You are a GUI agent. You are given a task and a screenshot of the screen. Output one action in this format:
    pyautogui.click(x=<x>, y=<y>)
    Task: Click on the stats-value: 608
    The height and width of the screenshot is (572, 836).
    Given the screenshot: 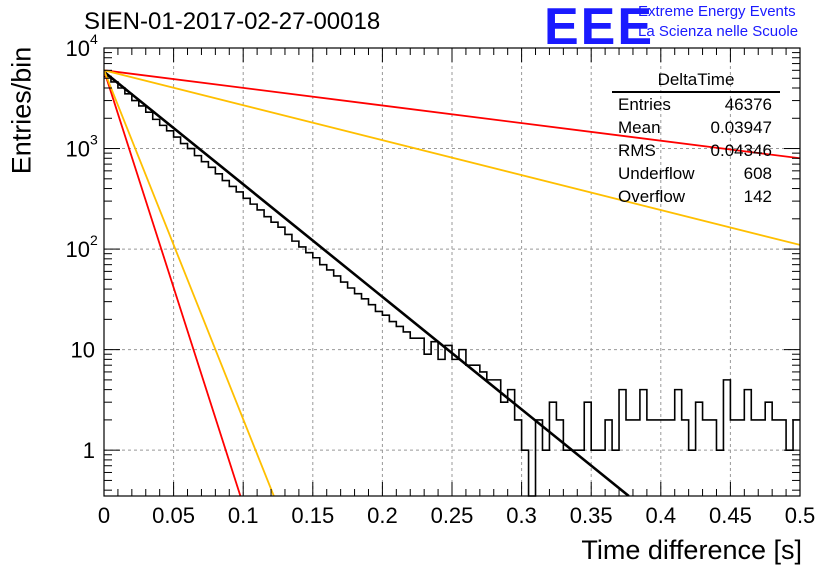 What is the action you would take?
    pyautogui.click(x=757, y=173)
    